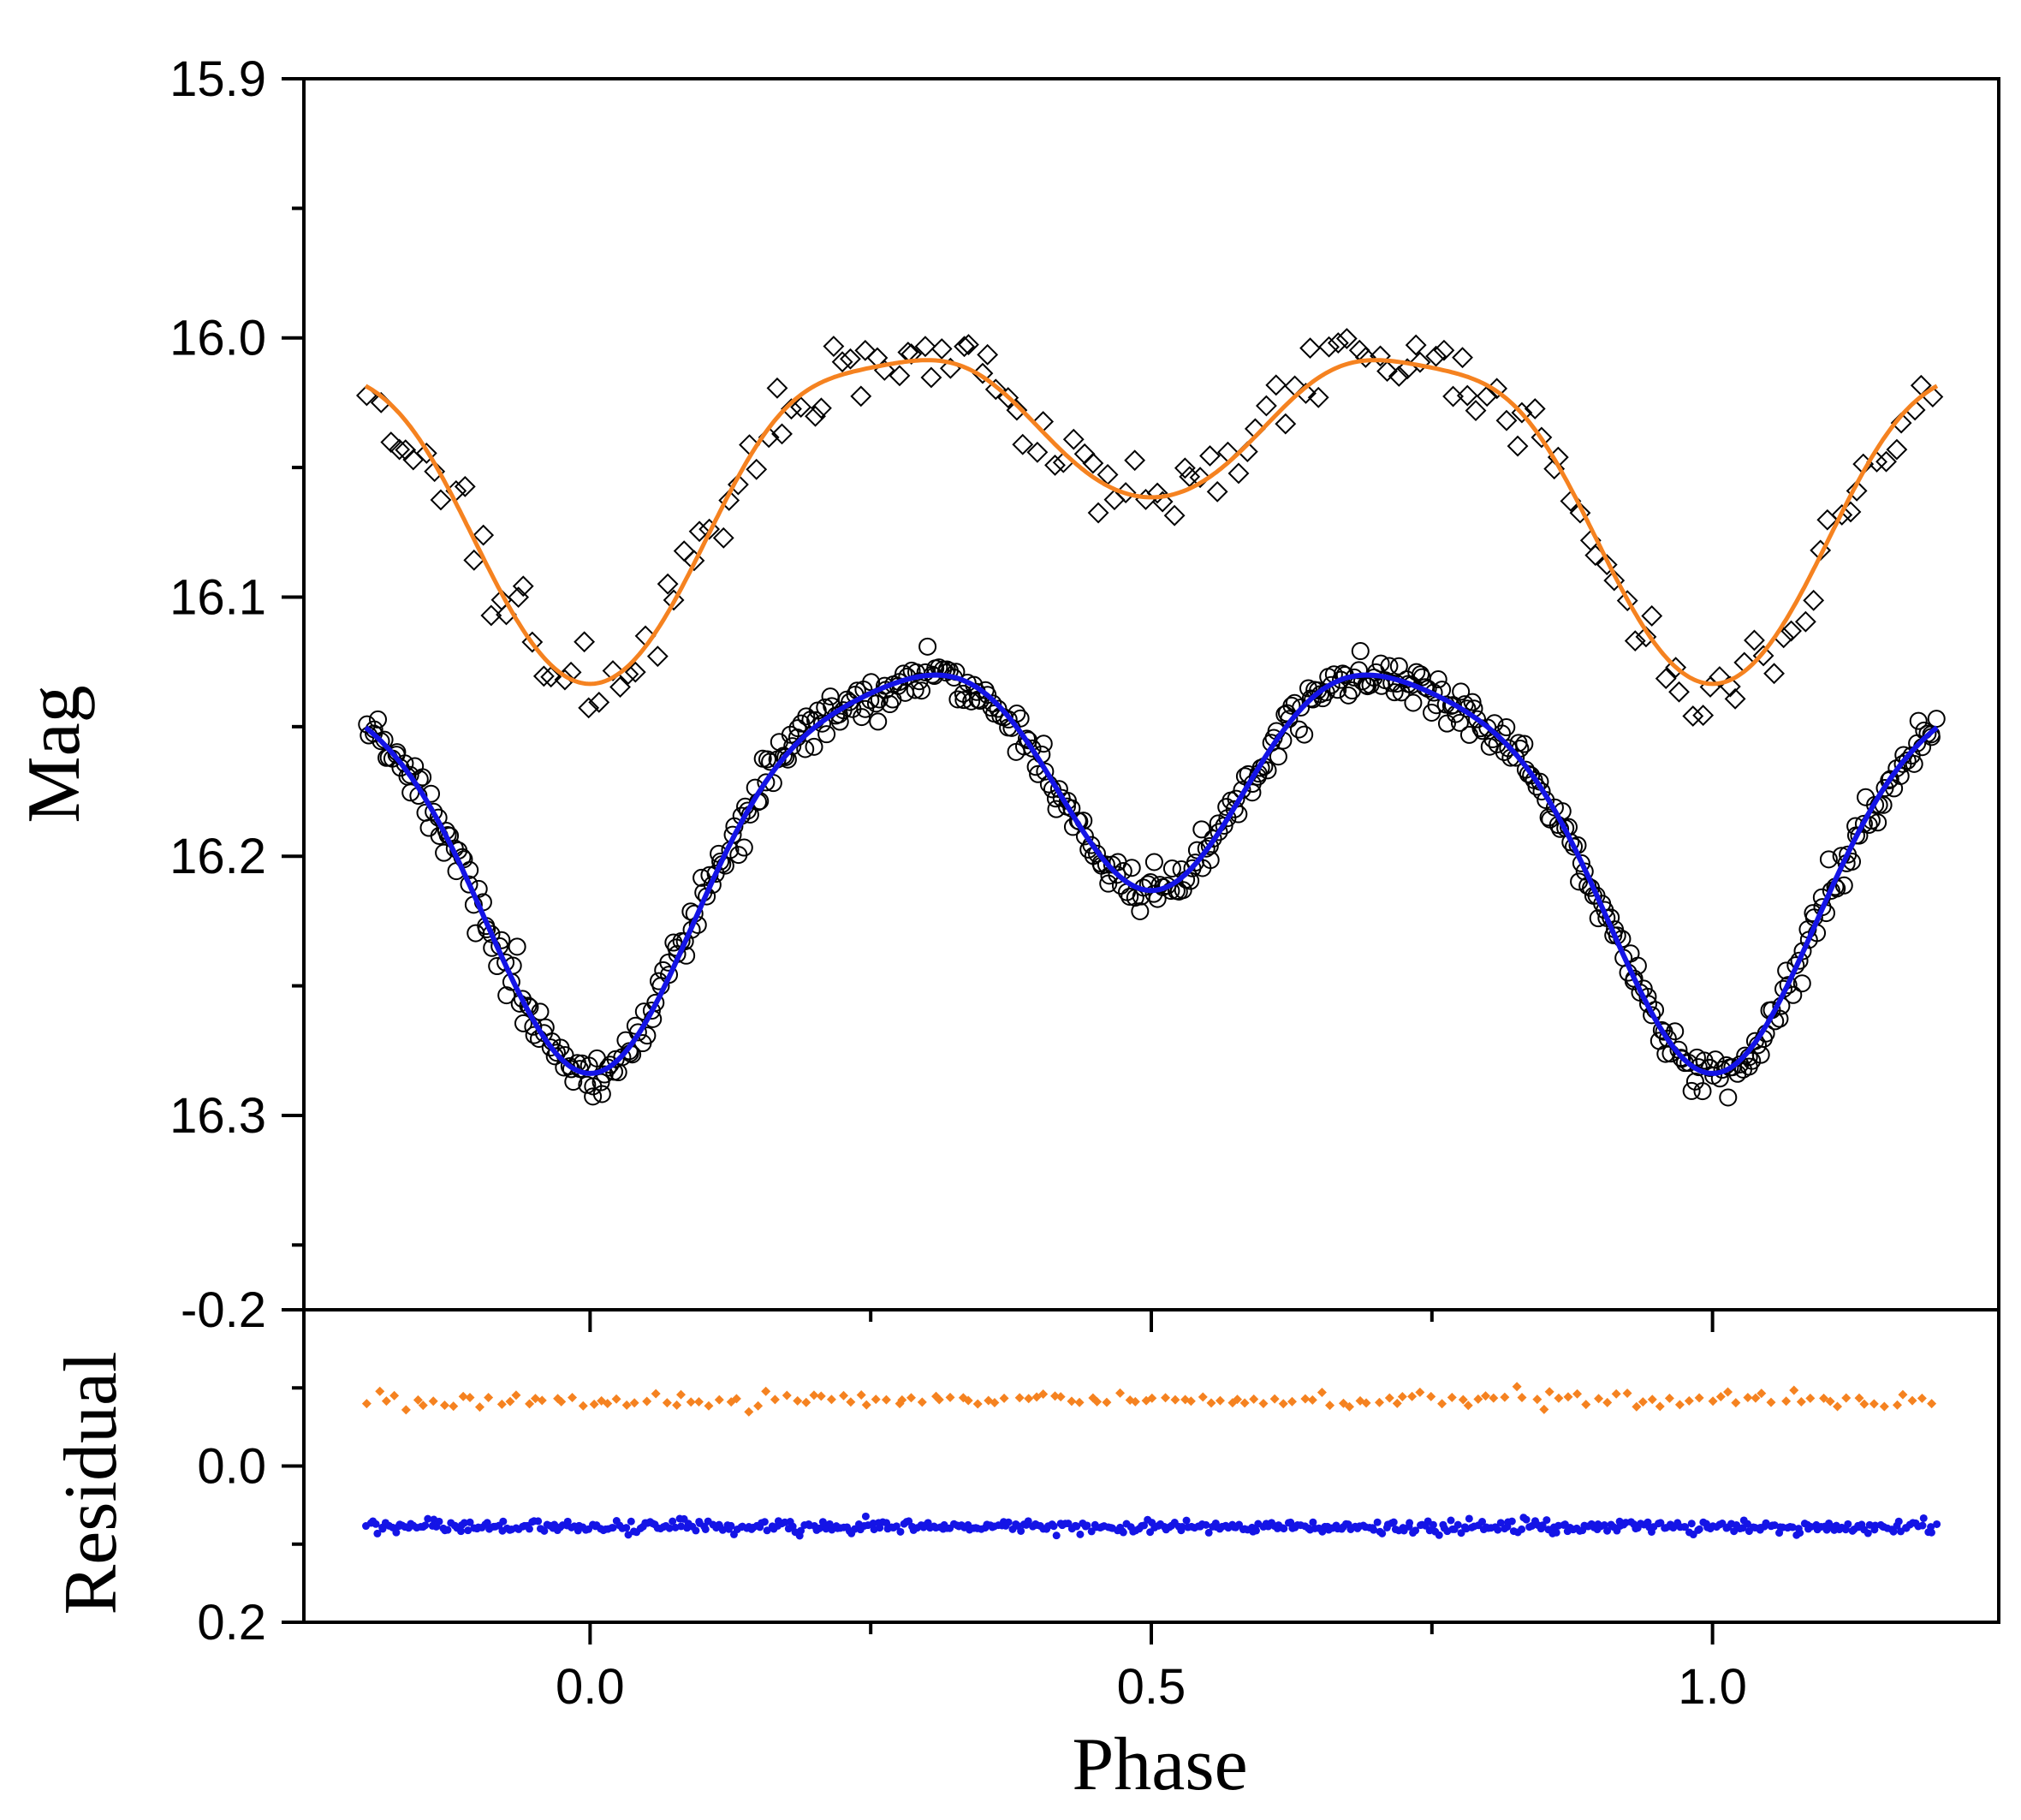  What do you see at coordinates (1151, 1477) in the screenshot?
I see `x-ticks` at bounding box center [1151, 1477].